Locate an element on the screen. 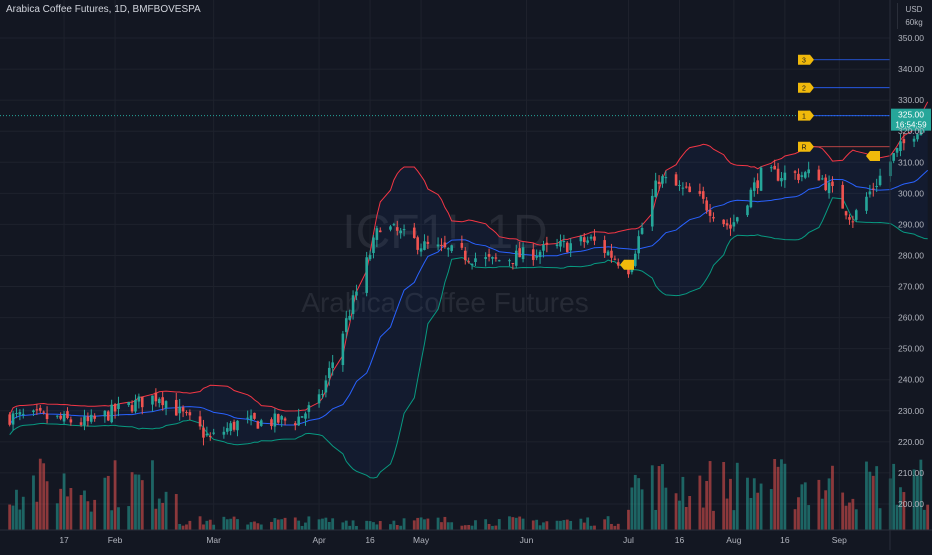  price-scale-unit: USD 60kg is located at coordinates (913, 16).